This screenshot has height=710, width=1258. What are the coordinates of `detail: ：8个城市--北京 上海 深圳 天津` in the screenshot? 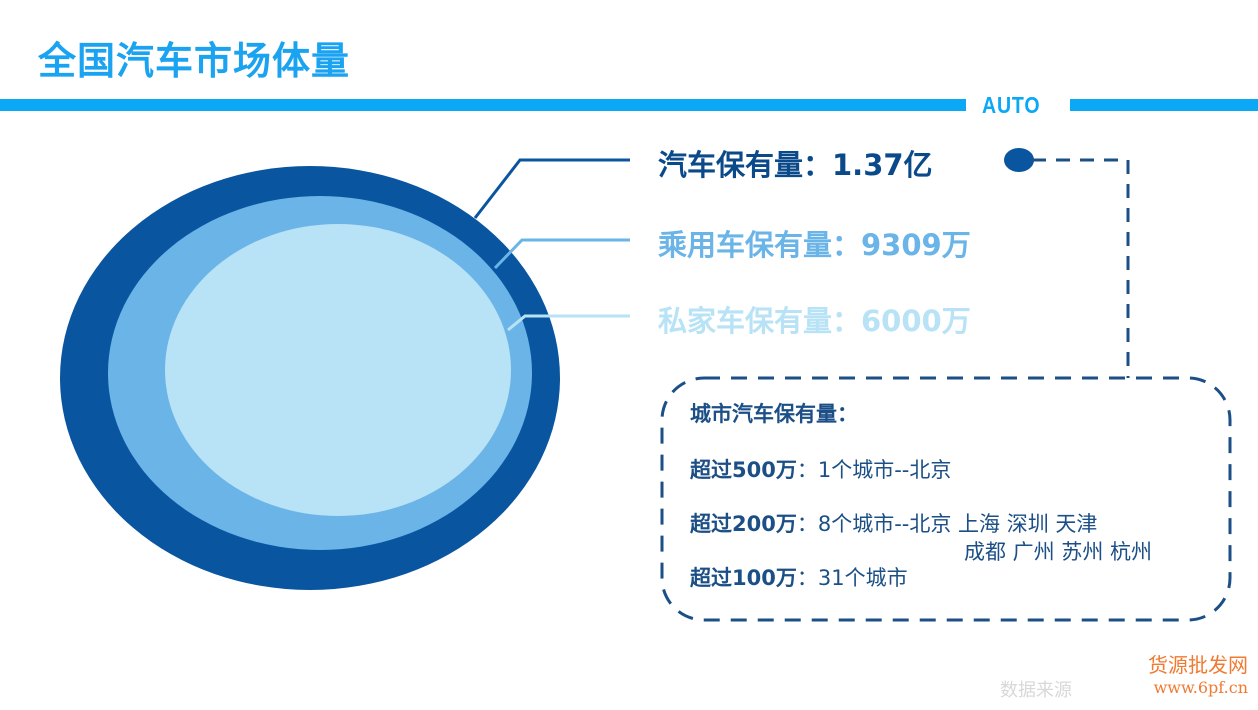 It's located at (947, 524).